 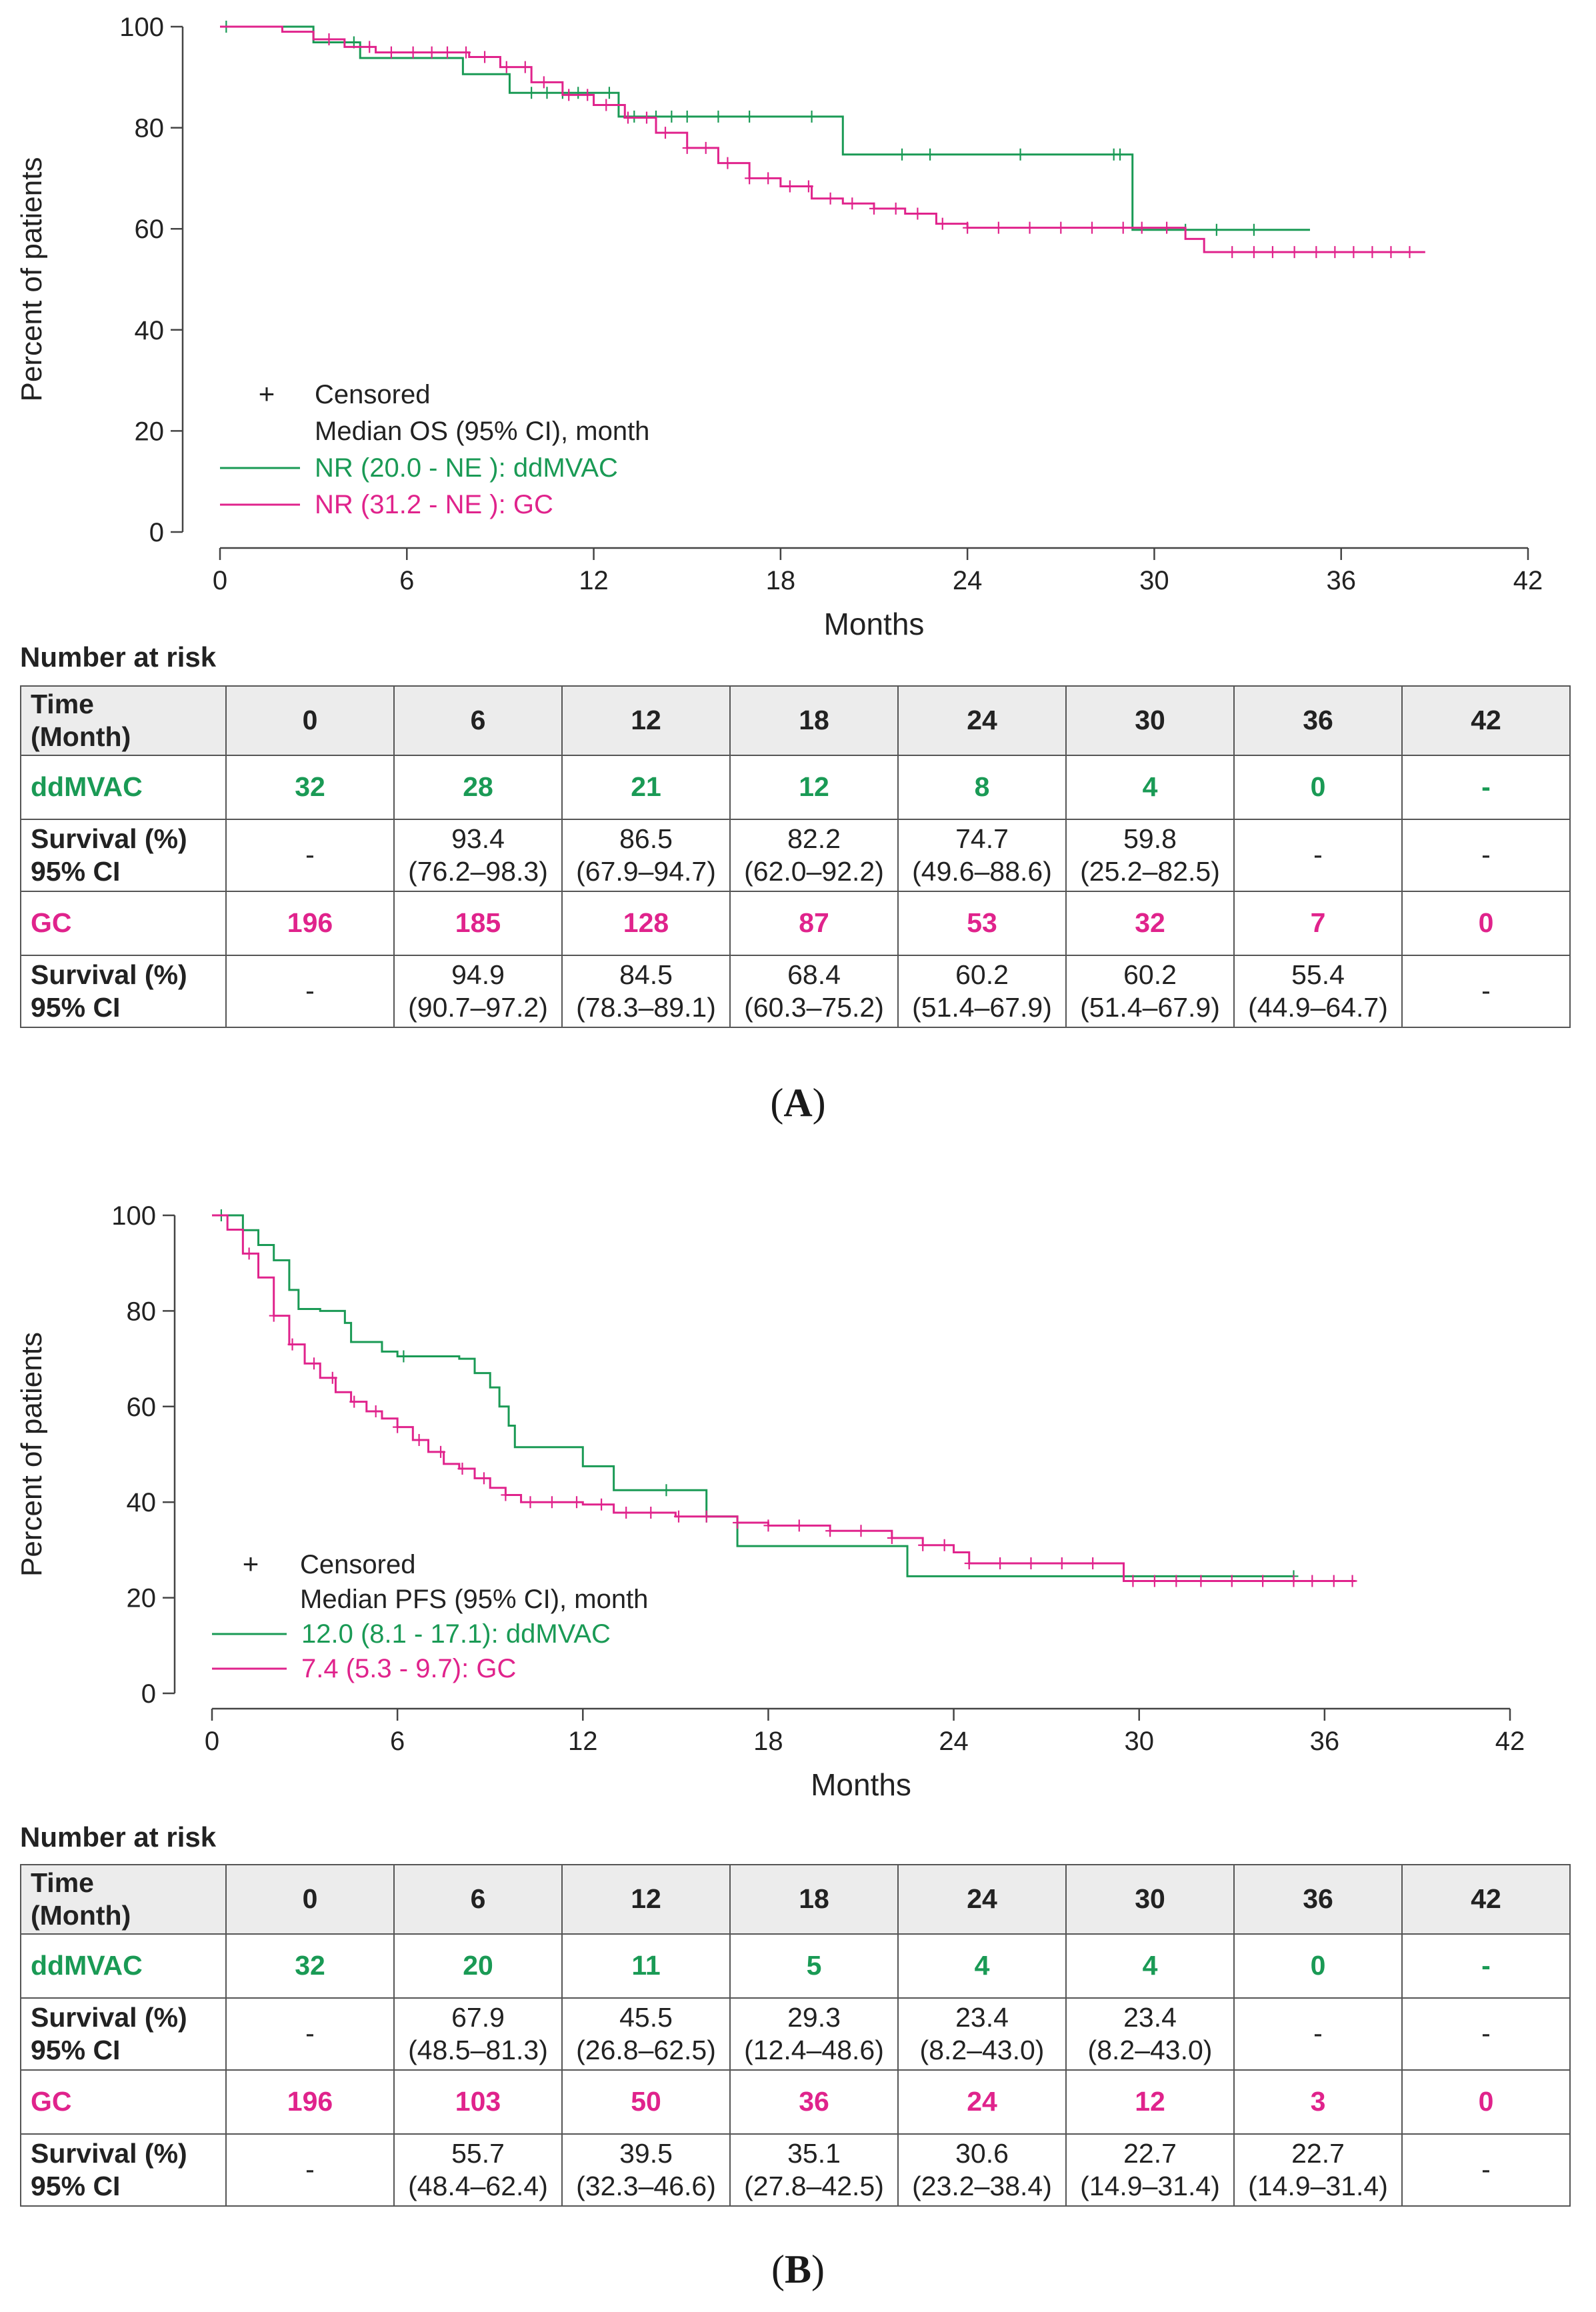 I want to click on risk-time-header: Time (Month), so click(x=123, y=720).